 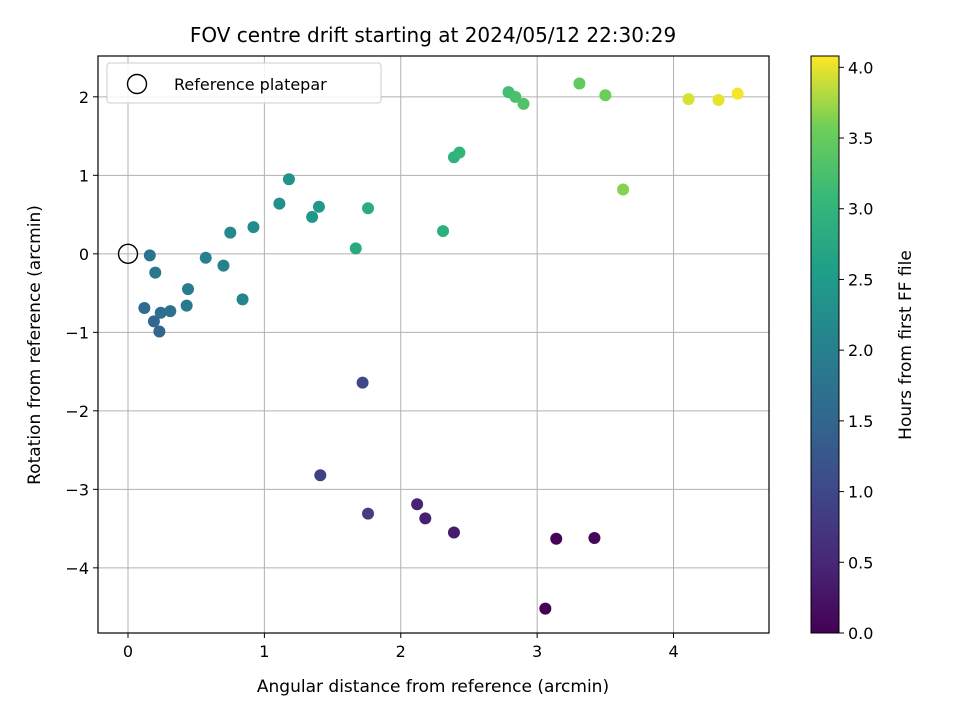 I want to click on colorbar-tick-label: 1.0, so click(x=860, y=492).